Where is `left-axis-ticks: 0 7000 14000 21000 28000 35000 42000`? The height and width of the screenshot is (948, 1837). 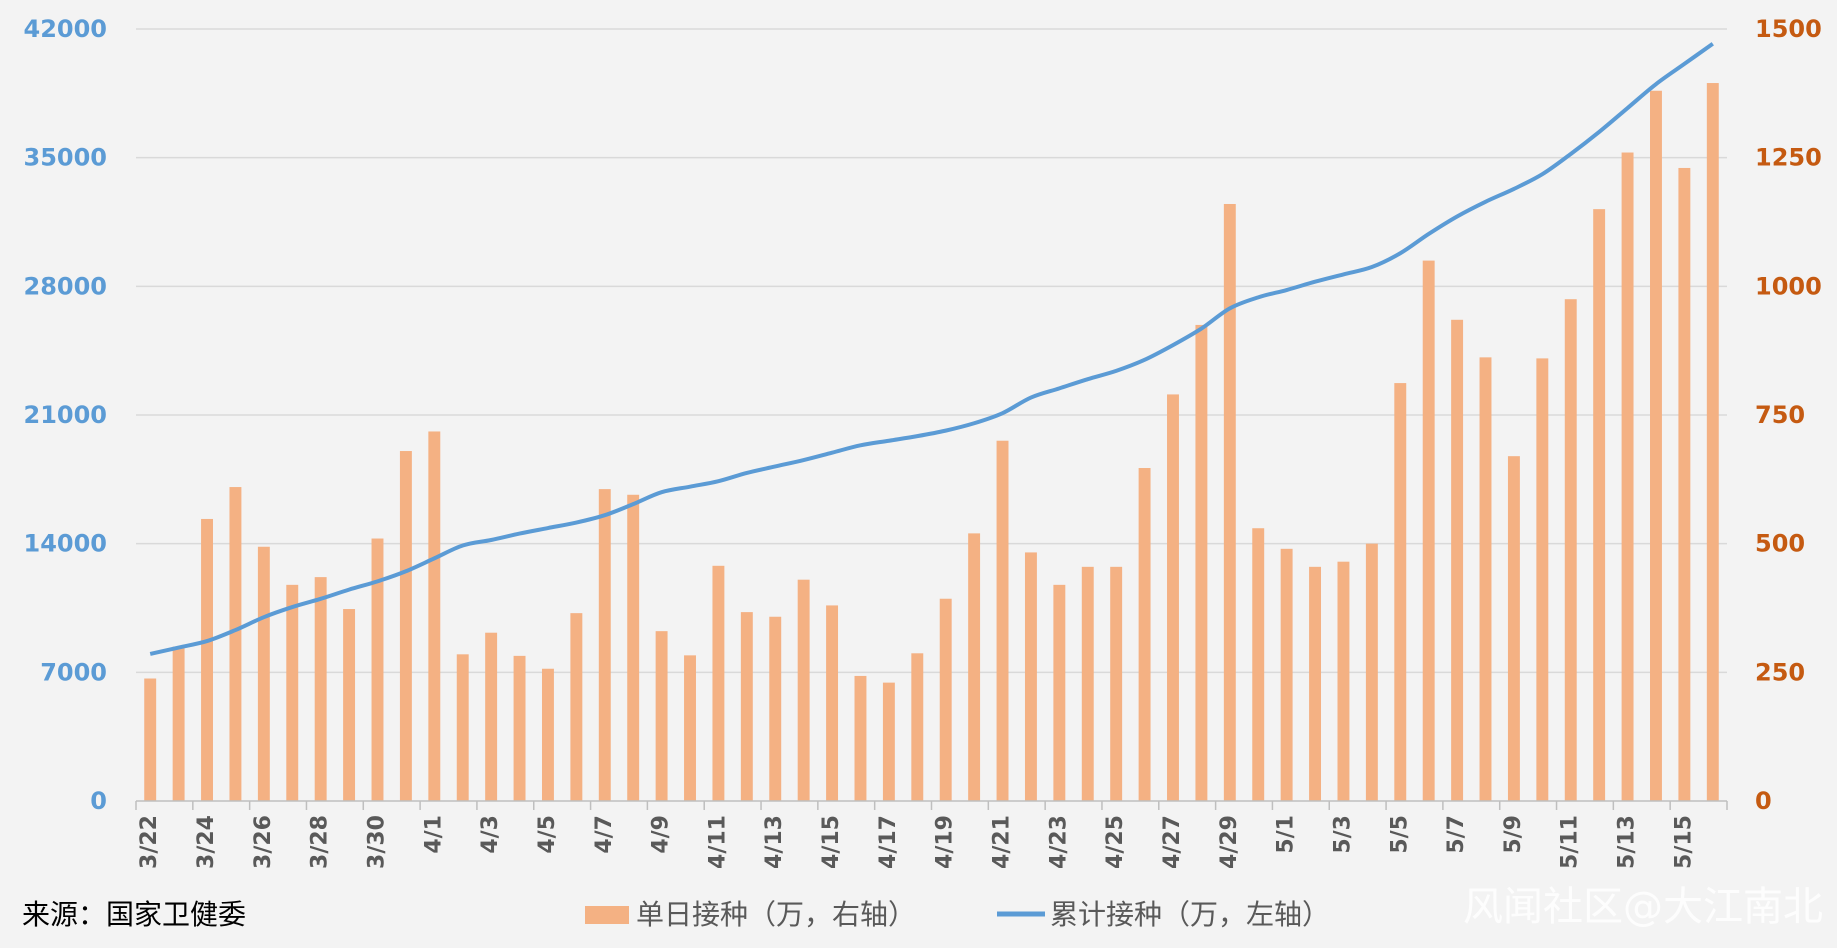
left-axis-ticks: 0 7000 14000 21000 28000 35000 42000 is located at coordinates (66, 415).